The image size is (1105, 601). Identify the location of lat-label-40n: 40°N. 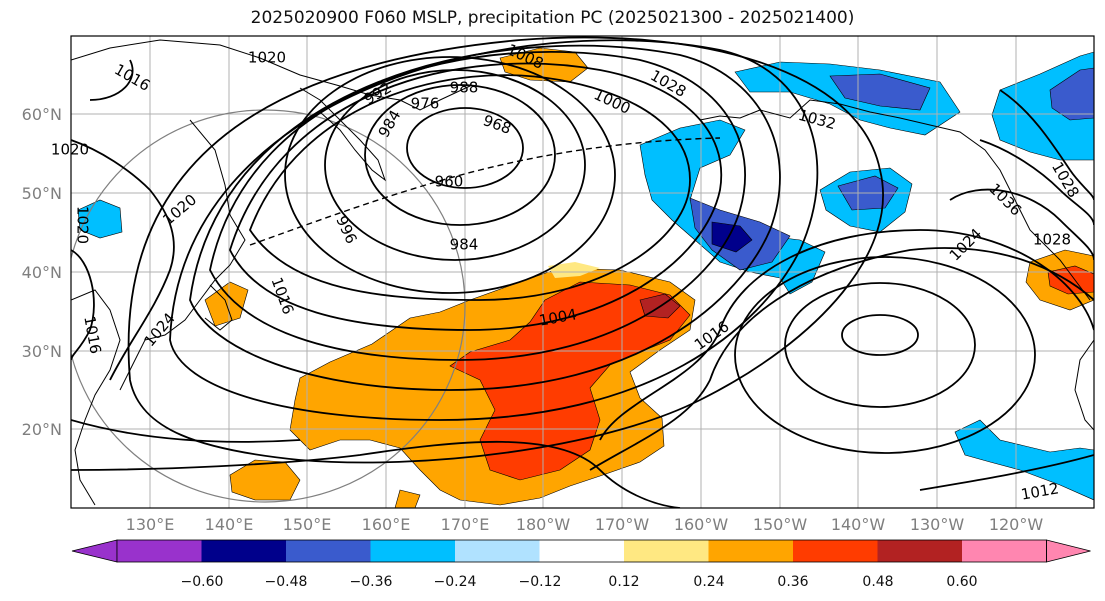
(42, 272).